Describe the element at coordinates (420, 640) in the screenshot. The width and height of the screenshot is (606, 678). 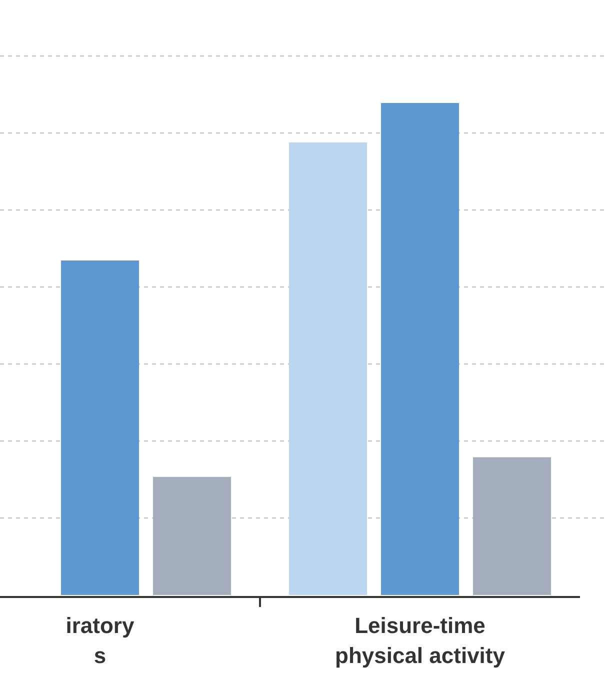
I see `x-tick-label: Leisure-time physical activity` at that location.